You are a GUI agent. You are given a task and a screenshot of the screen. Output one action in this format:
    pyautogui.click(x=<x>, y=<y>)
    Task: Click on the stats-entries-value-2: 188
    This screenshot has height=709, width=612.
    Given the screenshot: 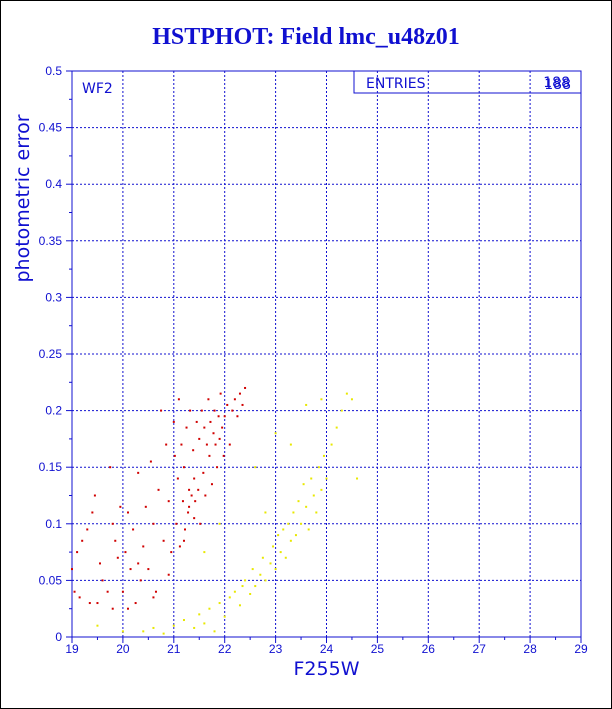 What is the action you would take?
    pyautogui.click(x=557, y=85)
    